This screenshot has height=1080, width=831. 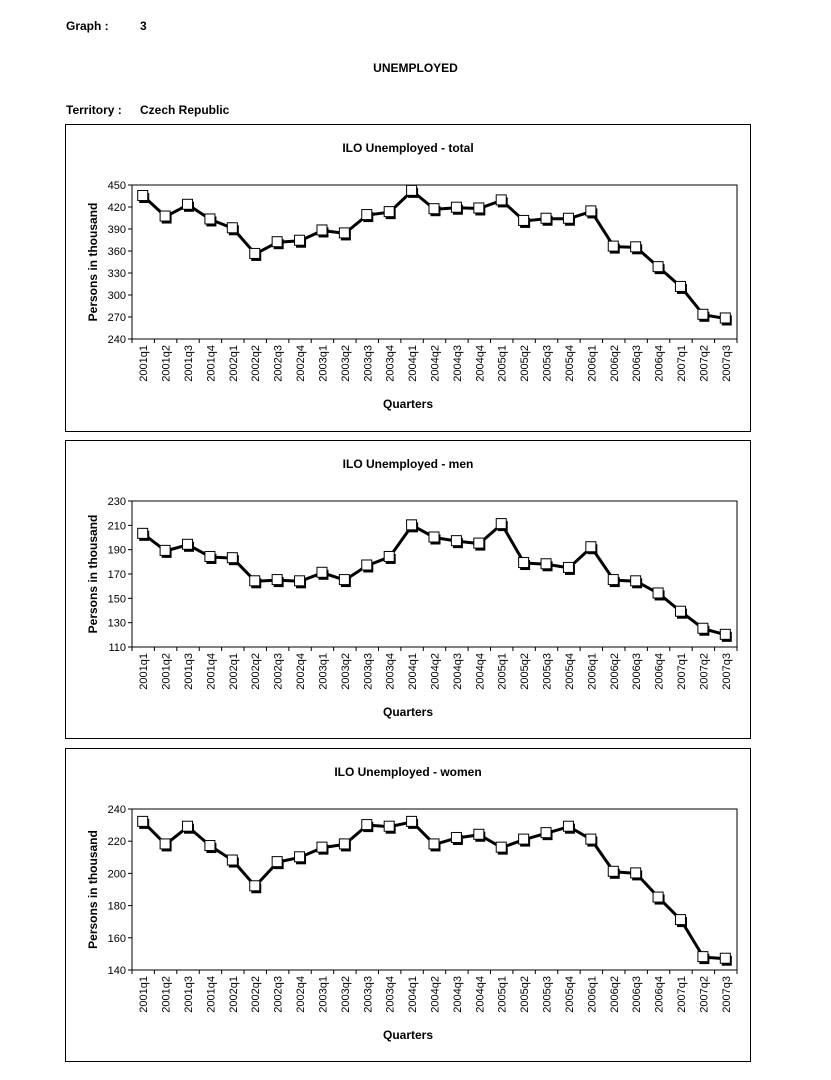 What do you see at coordinates (301, 363) in the screenshot?
I see `x-tick-label: 2002q4` at bounding box center [301, 363].